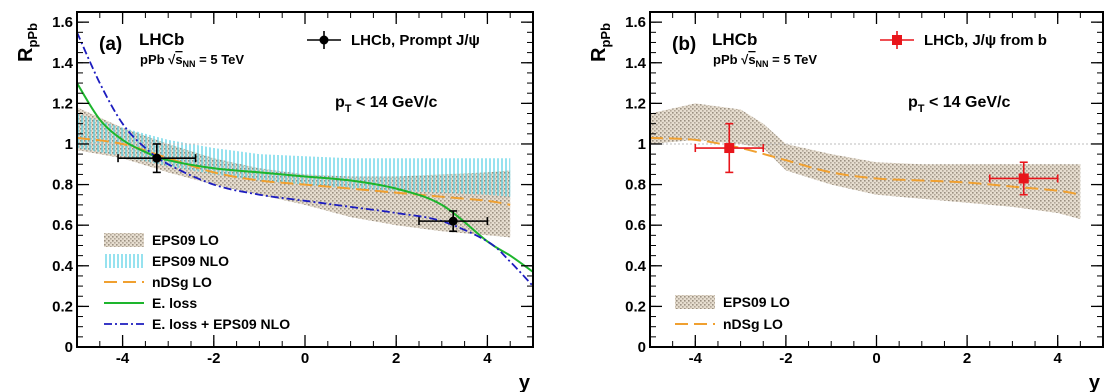 The height and width of the screenshot is (392, 1106). What do you see at coordinates (221, 324) in the screenshot?
I see `legend-label-e-loss-eps09-nlo: E. loss + EPS09 NLO` at bounding box center [221, 324].